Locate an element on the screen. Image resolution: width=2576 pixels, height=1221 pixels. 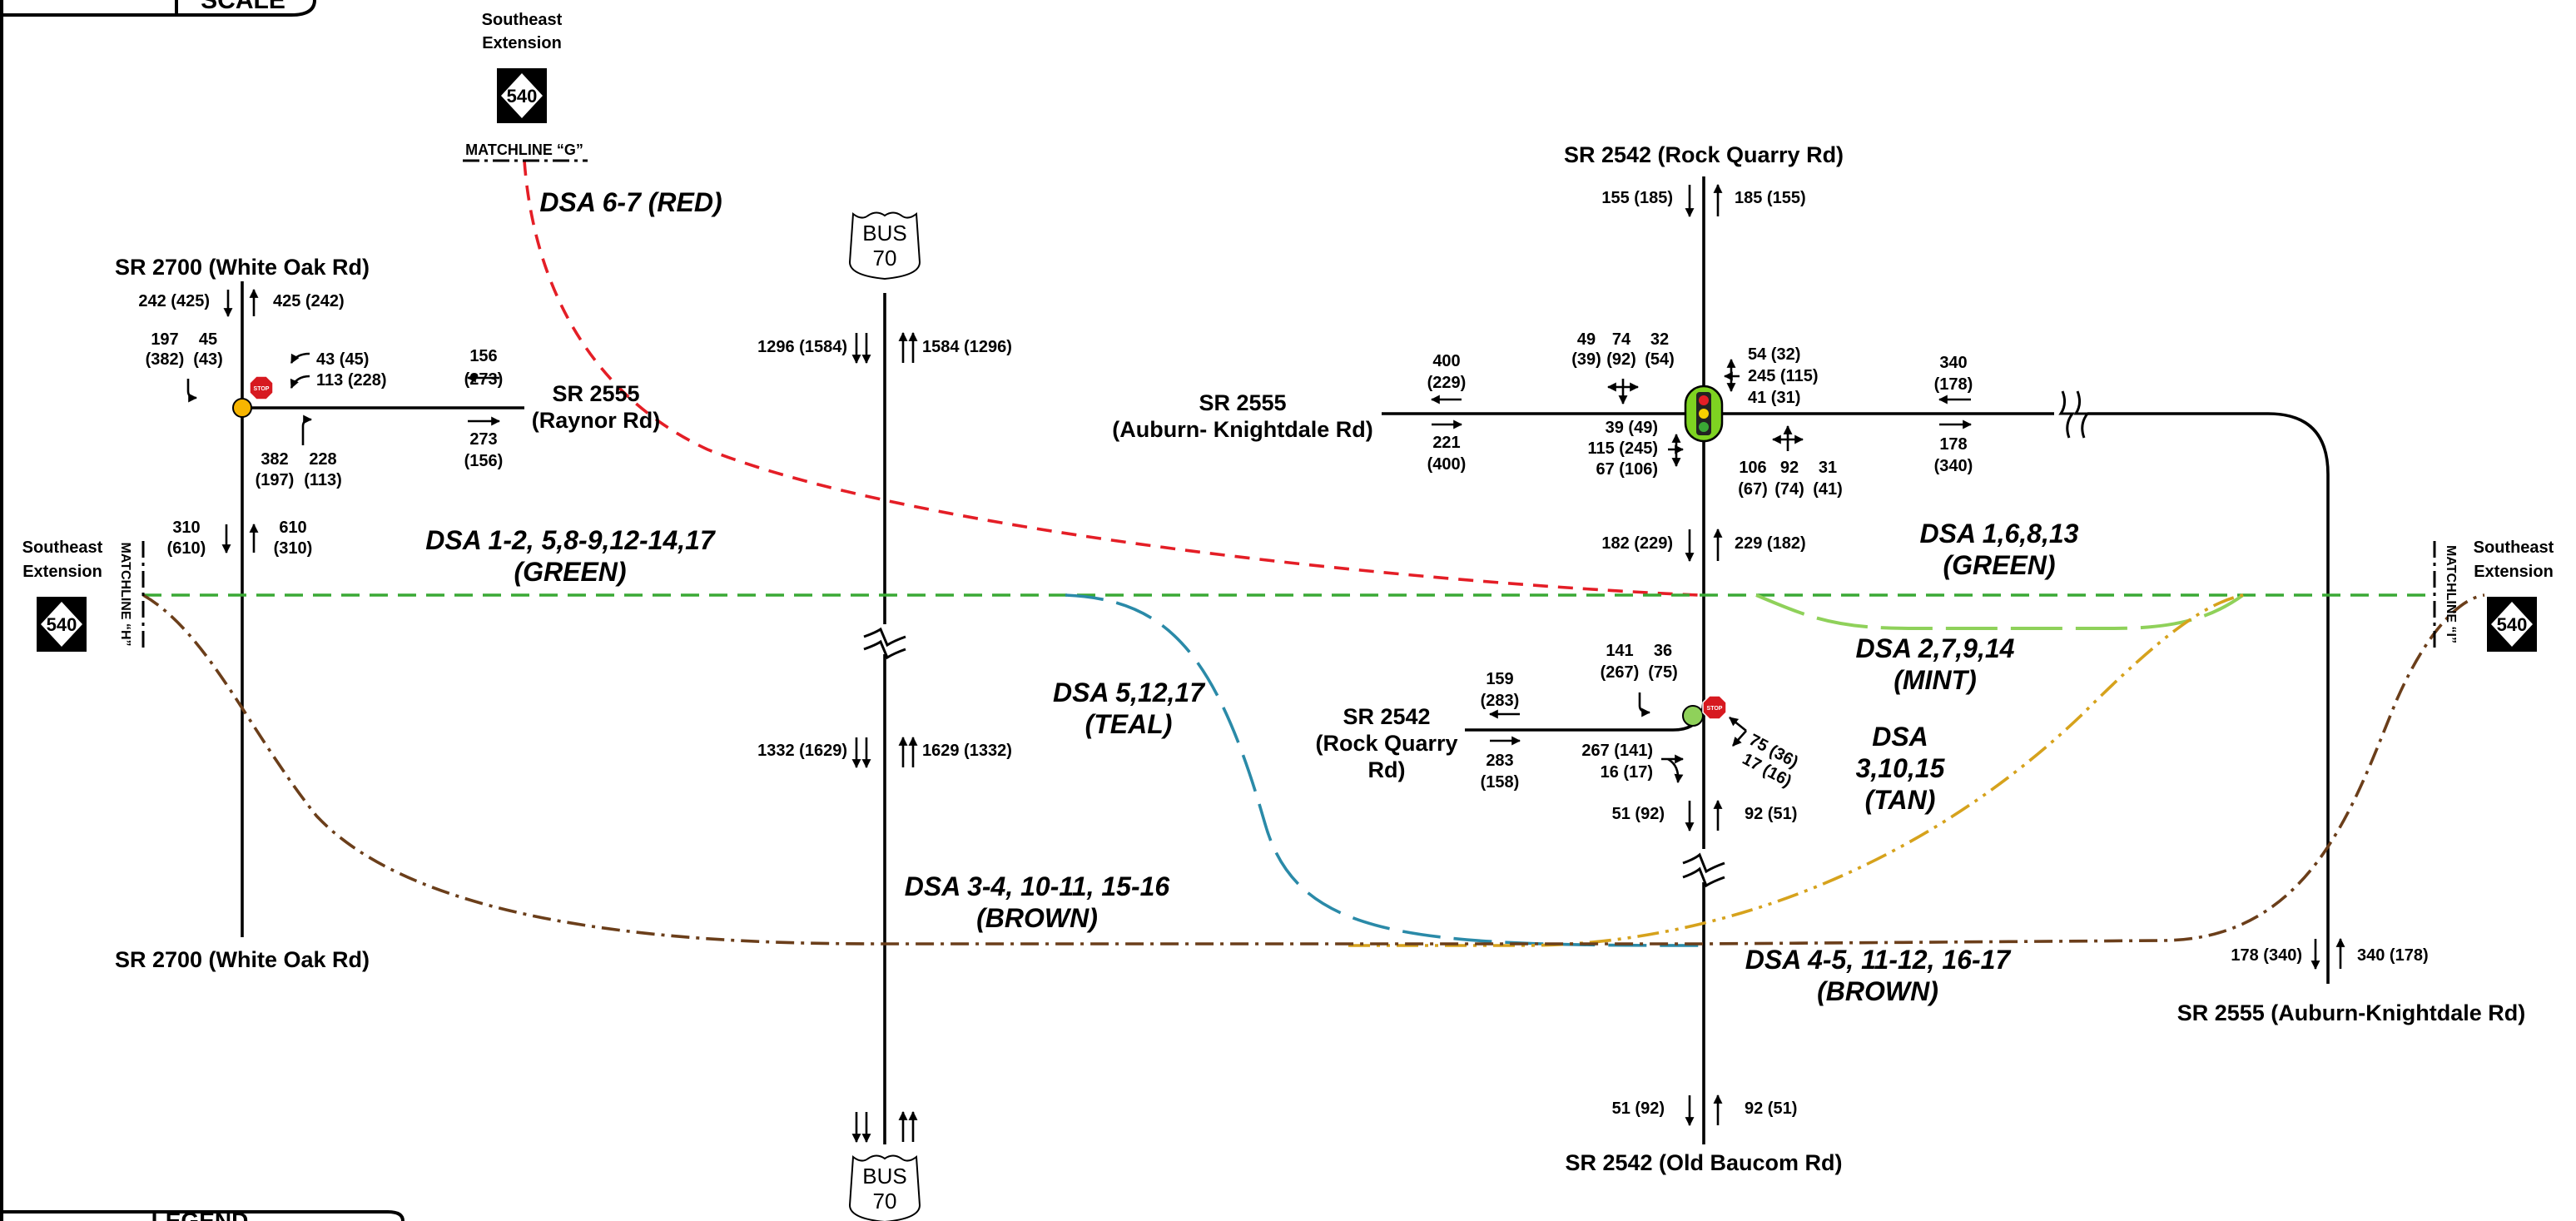
vol-auw-eb-2: (400) is located at coordinates (1447, 464).